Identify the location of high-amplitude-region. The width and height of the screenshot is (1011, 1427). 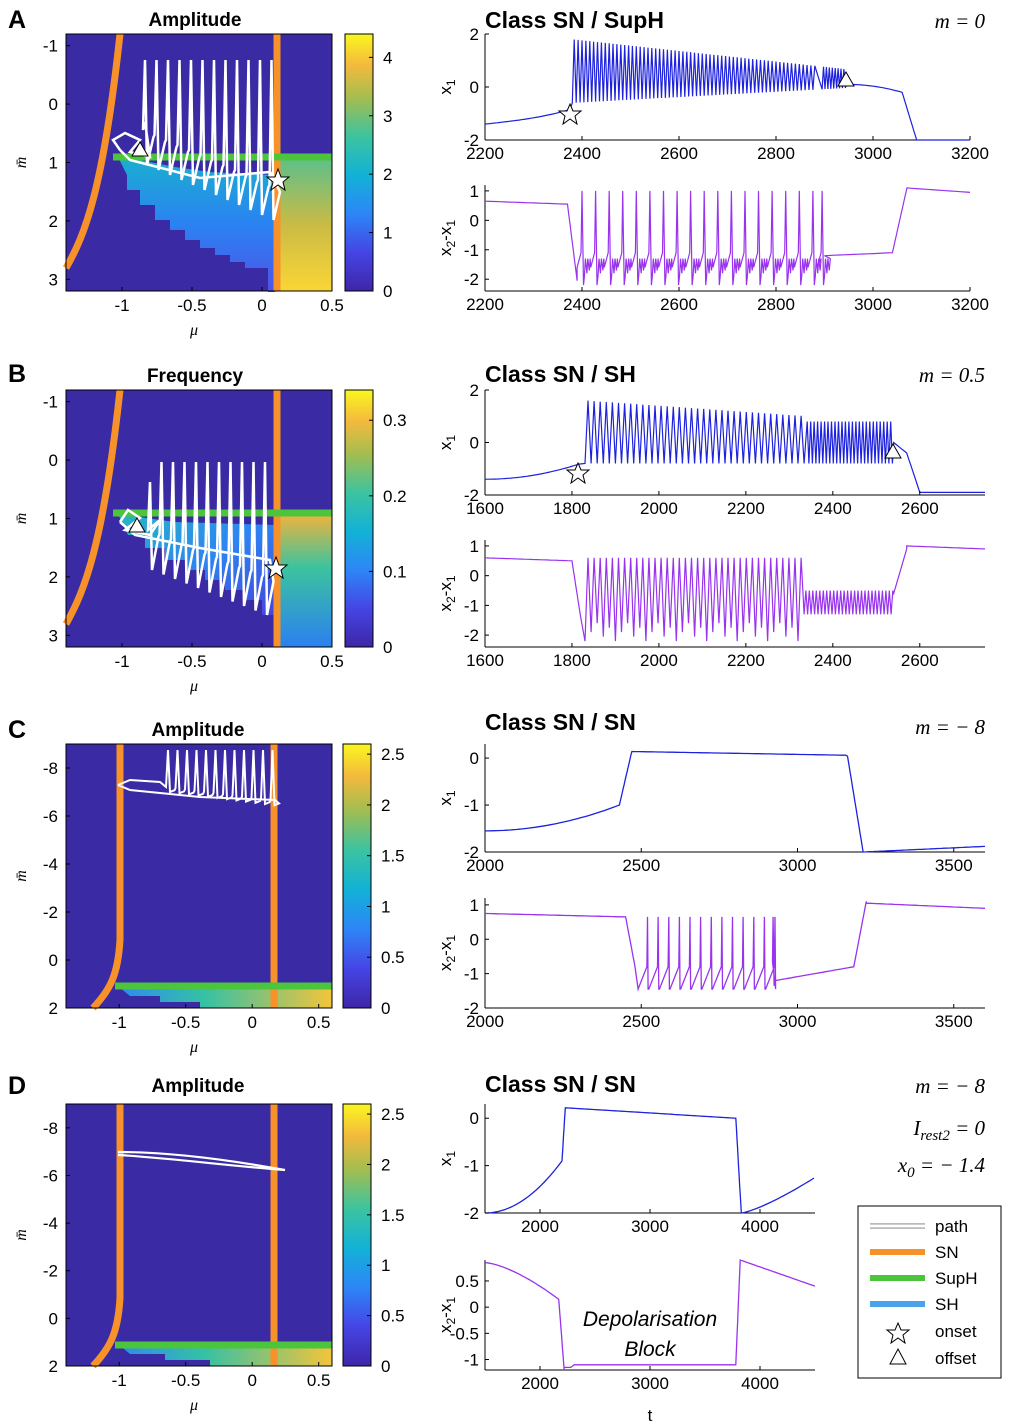
(305, 224).